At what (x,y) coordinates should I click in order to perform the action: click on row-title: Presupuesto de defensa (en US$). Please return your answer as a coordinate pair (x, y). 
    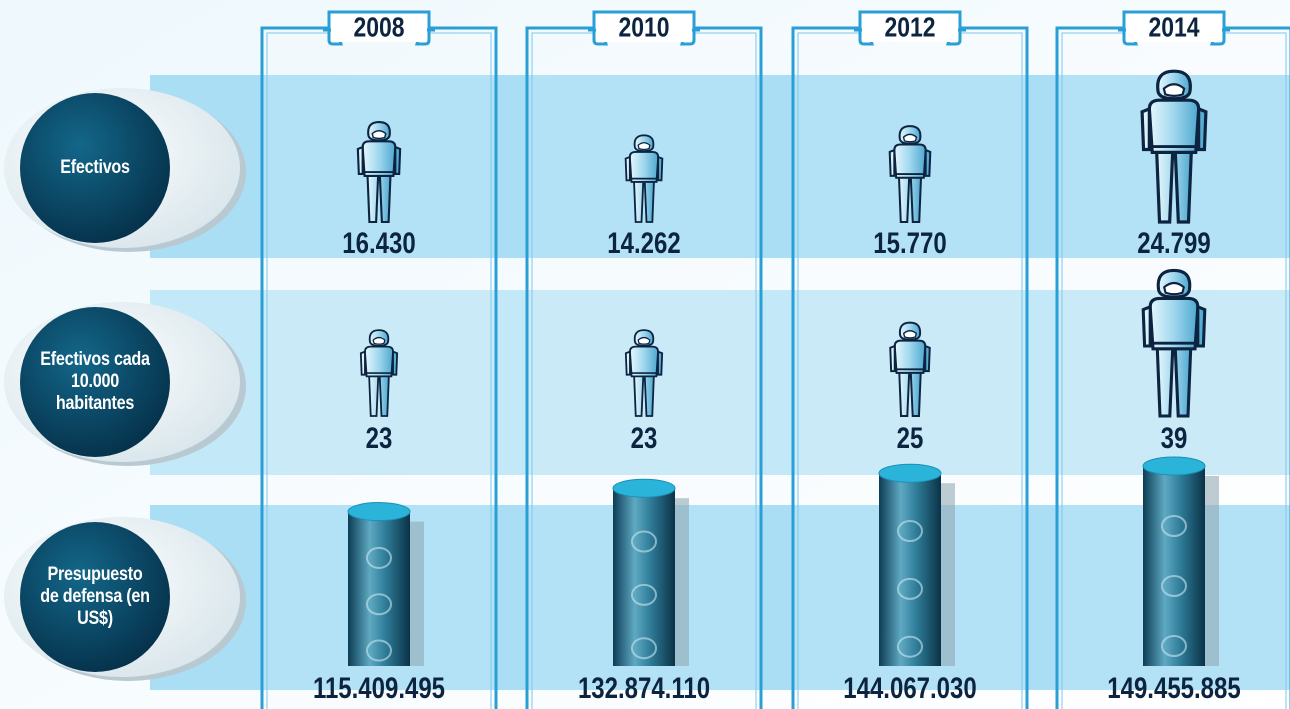
    Looking at the image, I should click on (95, 596).